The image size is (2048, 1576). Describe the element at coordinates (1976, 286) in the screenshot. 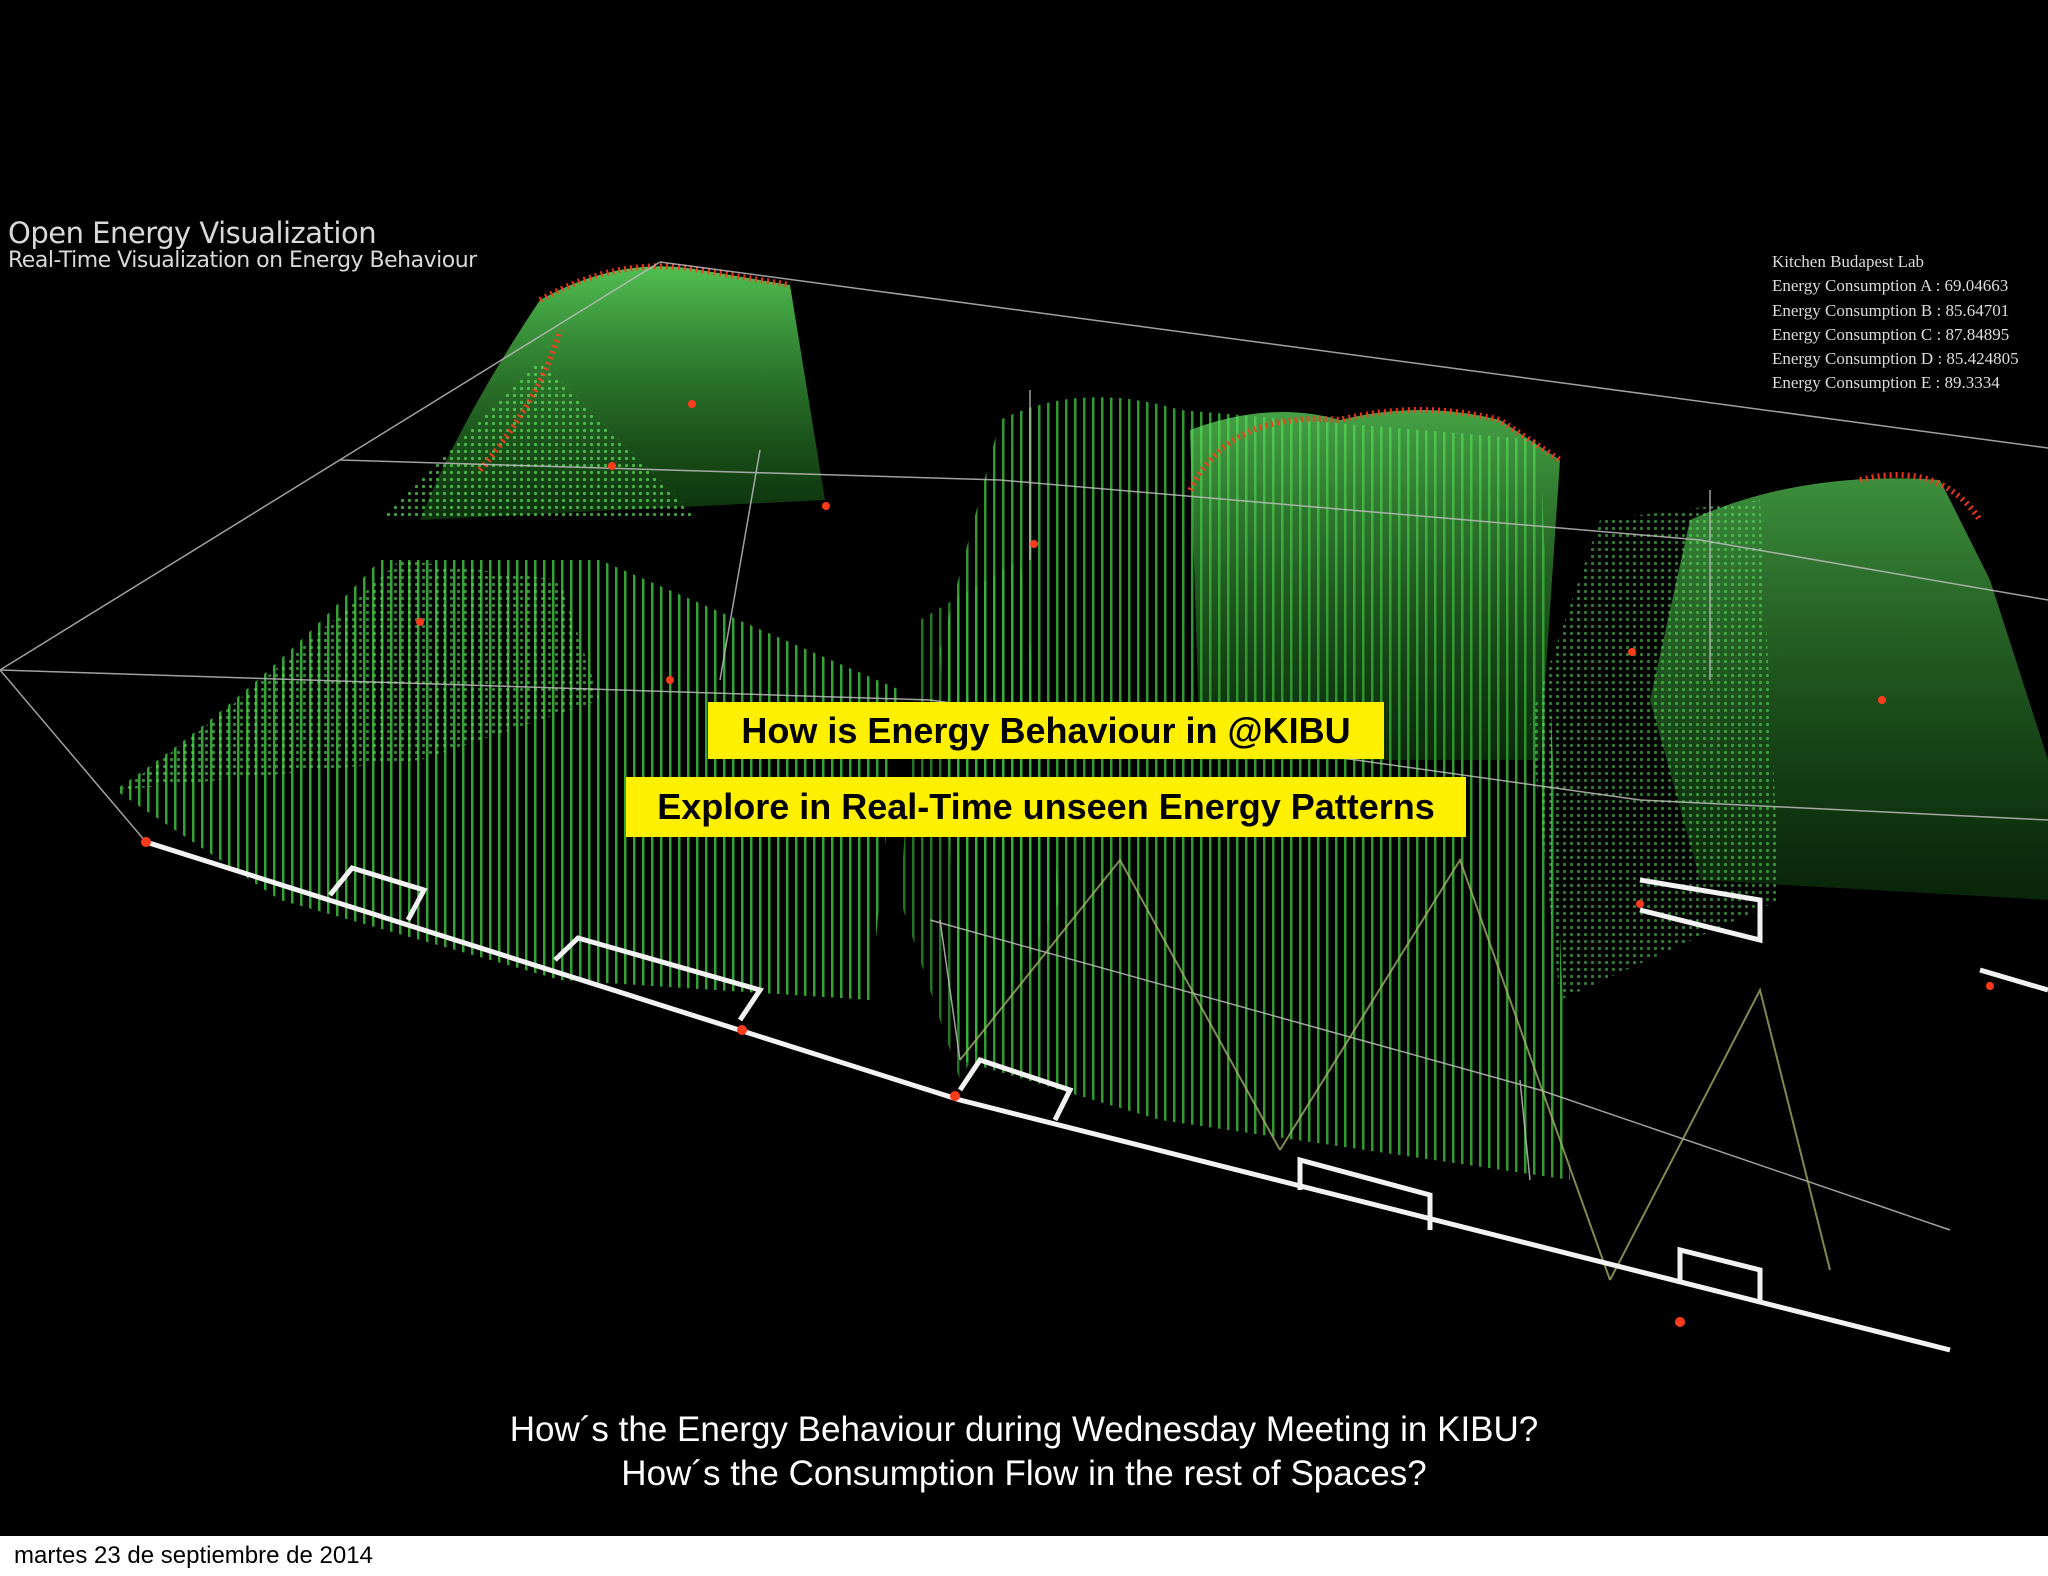

I see `reading-value: 69.04663` at that location.